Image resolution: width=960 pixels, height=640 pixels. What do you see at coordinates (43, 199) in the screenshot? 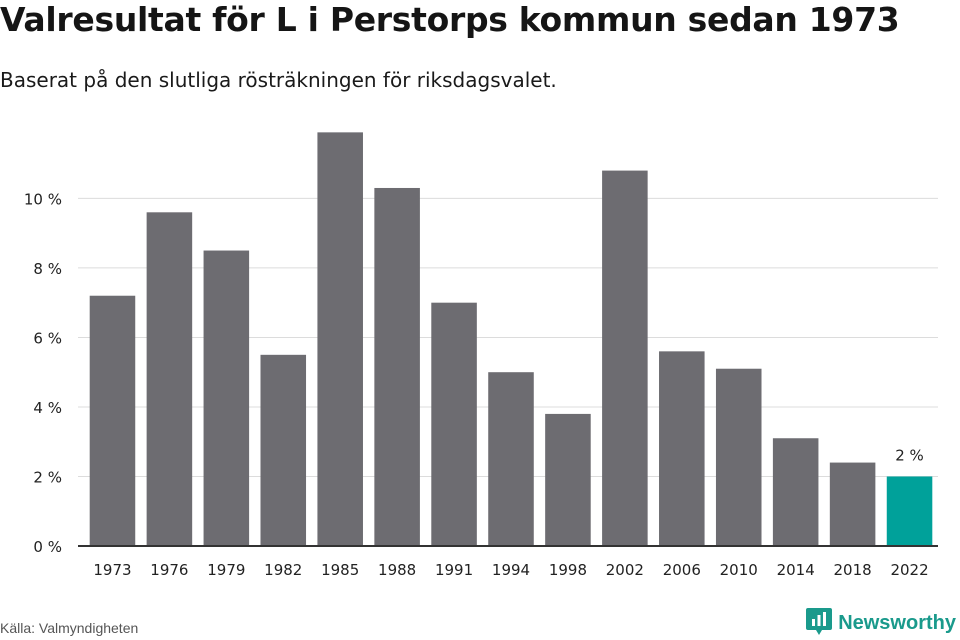
I see `y-tick-label: 10 %` at bounding box center [43, 199].